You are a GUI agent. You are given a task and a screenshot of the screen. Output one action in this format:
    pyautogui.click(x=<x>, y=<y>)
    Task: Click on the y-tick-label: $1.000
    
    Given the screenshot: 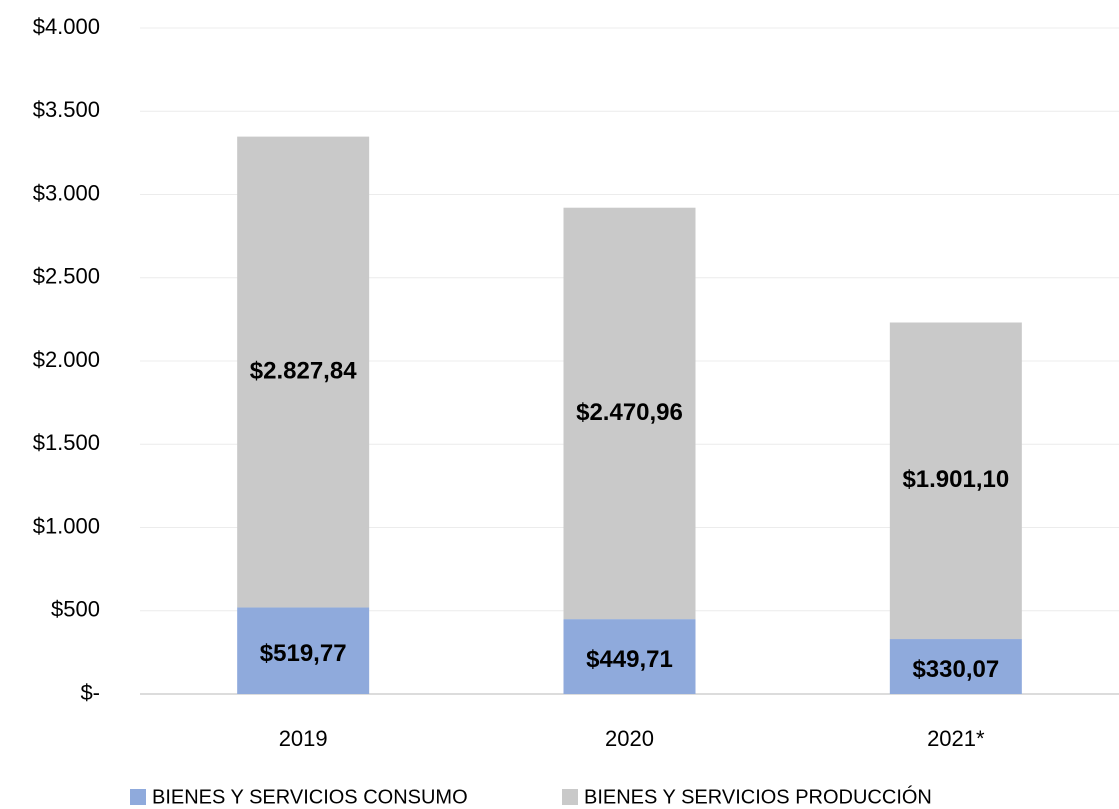 What is the action you would take?
    pyautogui.click(x=66, y=525)
    